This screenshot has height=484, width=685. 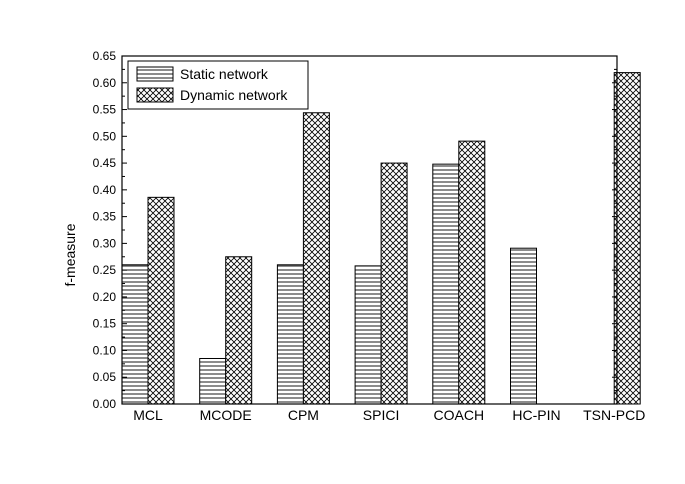 I want to click on y-tick-label: 0.10, so click(x=105, y=350).